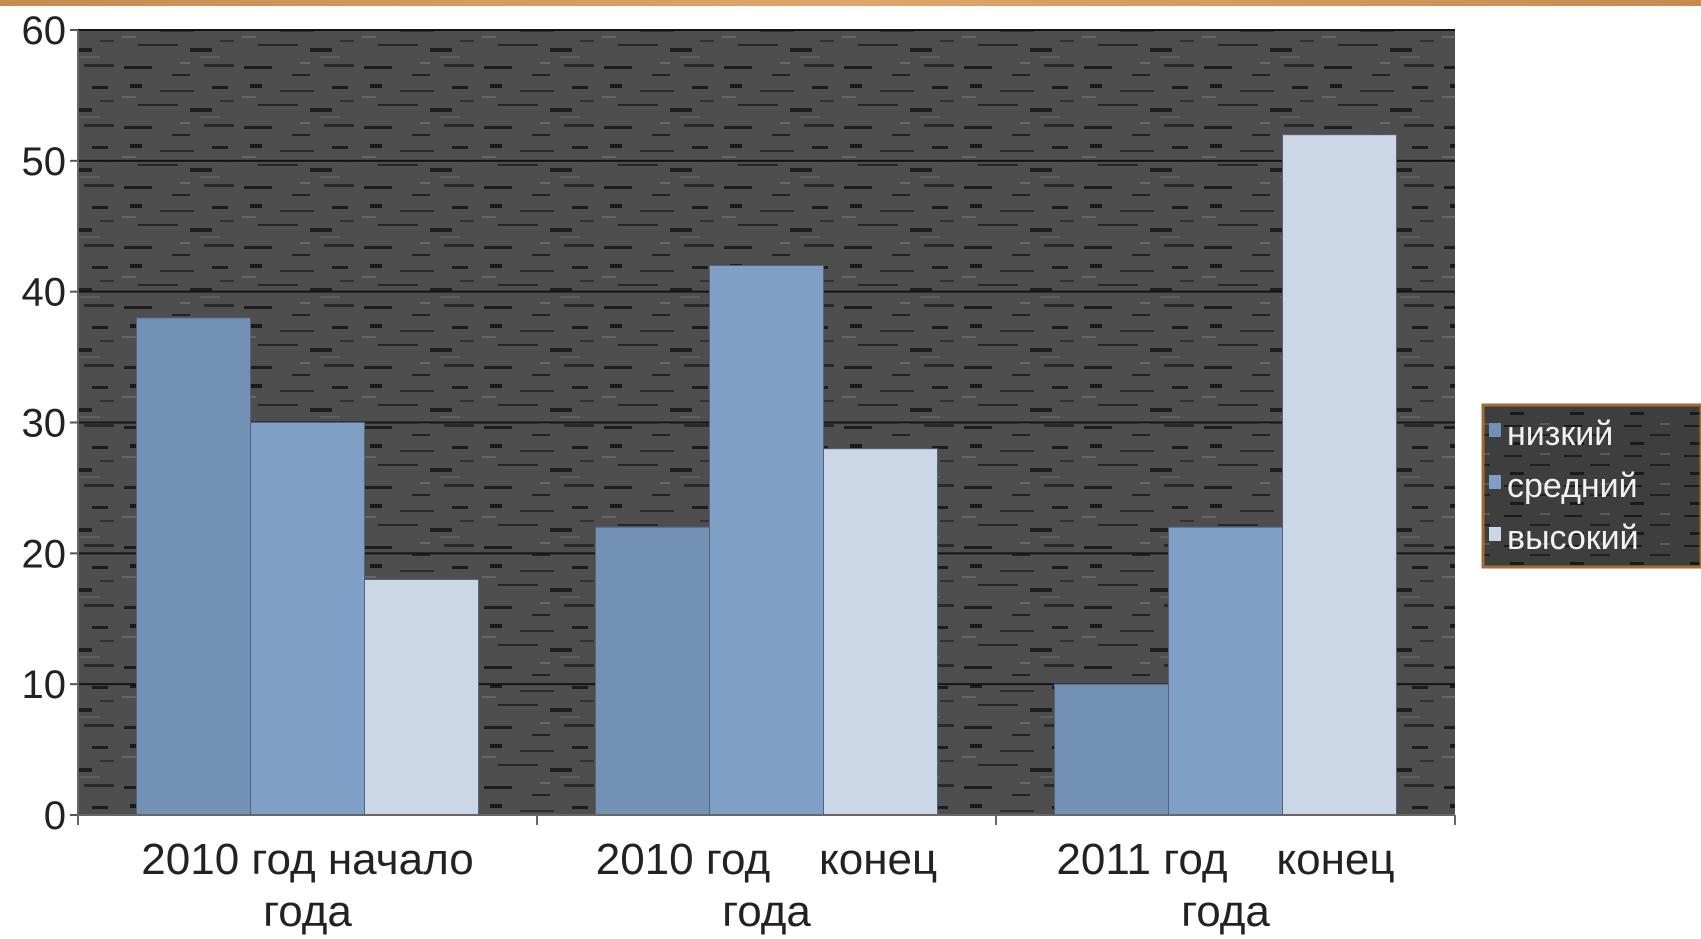 The height and width of the screenshot is (939, 1701). I want to click on x-category-label: 2011 год конец, so click(1225, 859).